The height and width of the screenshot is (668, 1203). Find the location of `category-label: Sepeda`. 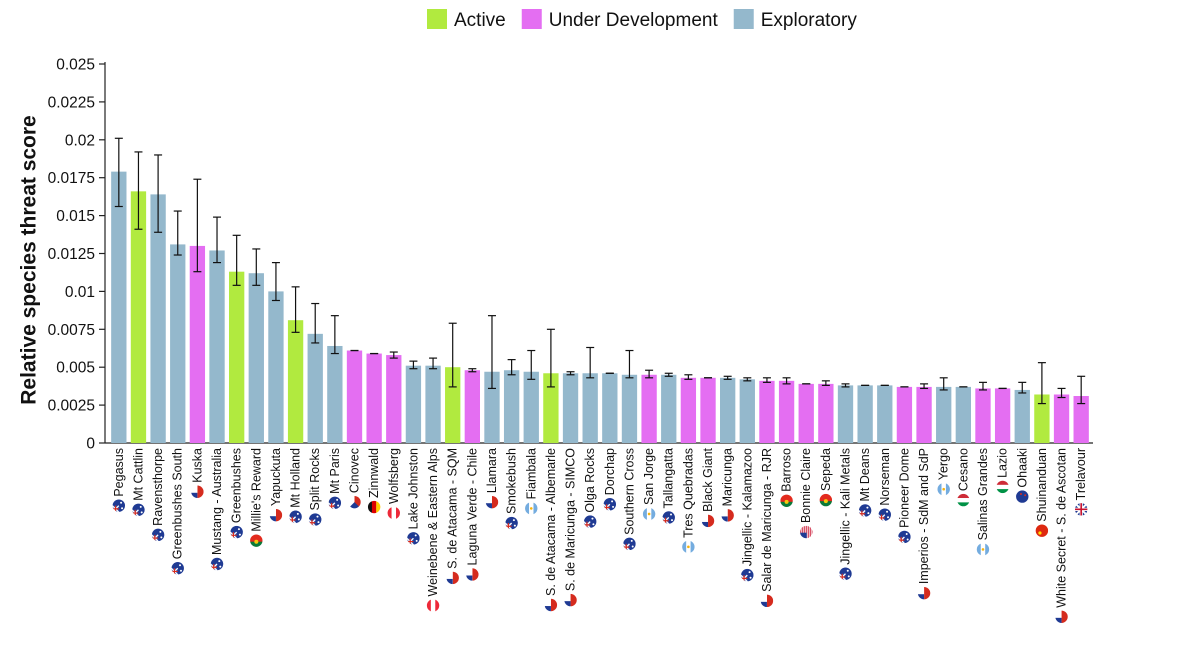

category-label: Sepeda is located at coordinates (826, 469).